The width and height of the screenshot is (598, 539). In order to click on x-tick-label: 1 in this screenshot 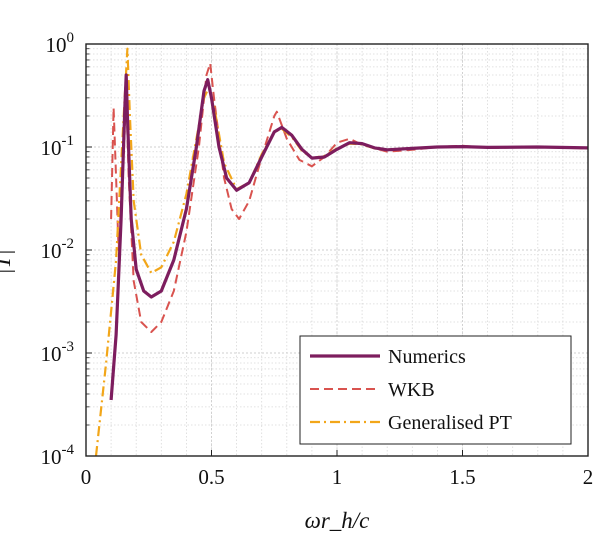, I will do `click(337, 477)`.